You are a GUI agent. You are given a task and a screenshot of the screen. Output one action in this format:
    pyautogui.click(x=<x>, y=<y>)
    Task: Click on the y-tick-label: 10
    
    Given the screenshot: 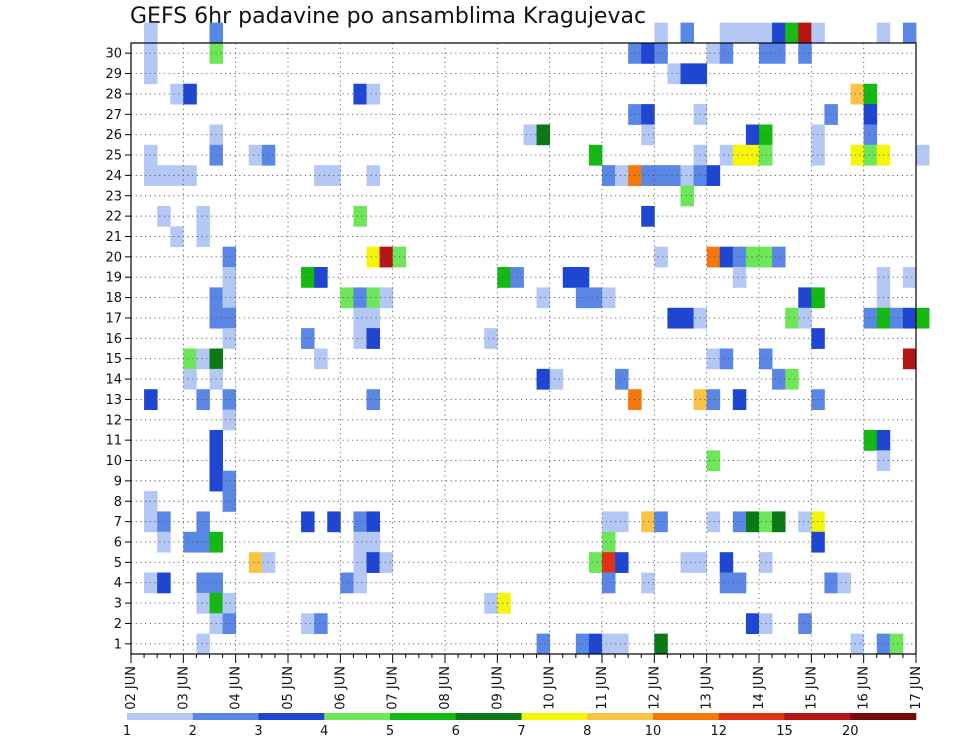 What is the action you would take?
    pyautogui.click(x=113, y=461)
    